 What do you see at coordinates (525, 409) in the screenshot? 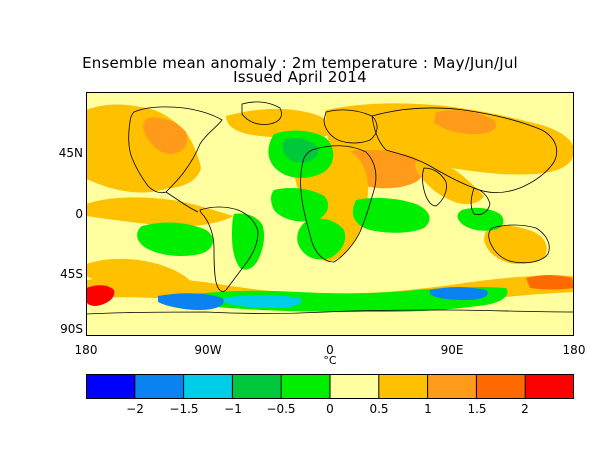
I see `colorbar-label-9: 2` at bounding box center [525, 409].